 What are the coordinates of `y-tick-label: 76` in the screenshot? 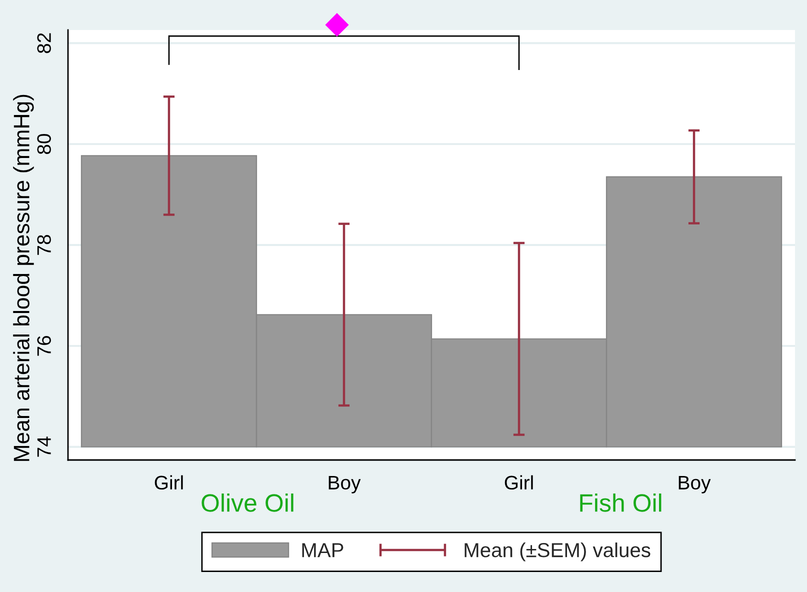 It's located at (44, 346).